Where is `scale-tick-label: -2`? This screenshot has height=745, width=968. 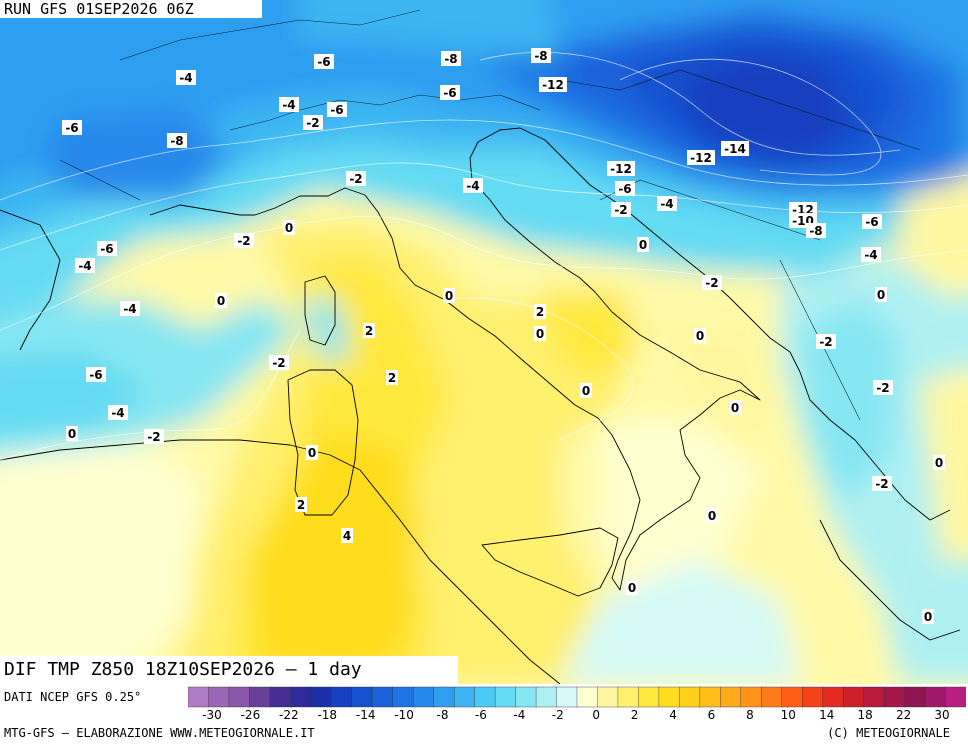
scale-tick-label: -2 is located at coordinates (557, 715).